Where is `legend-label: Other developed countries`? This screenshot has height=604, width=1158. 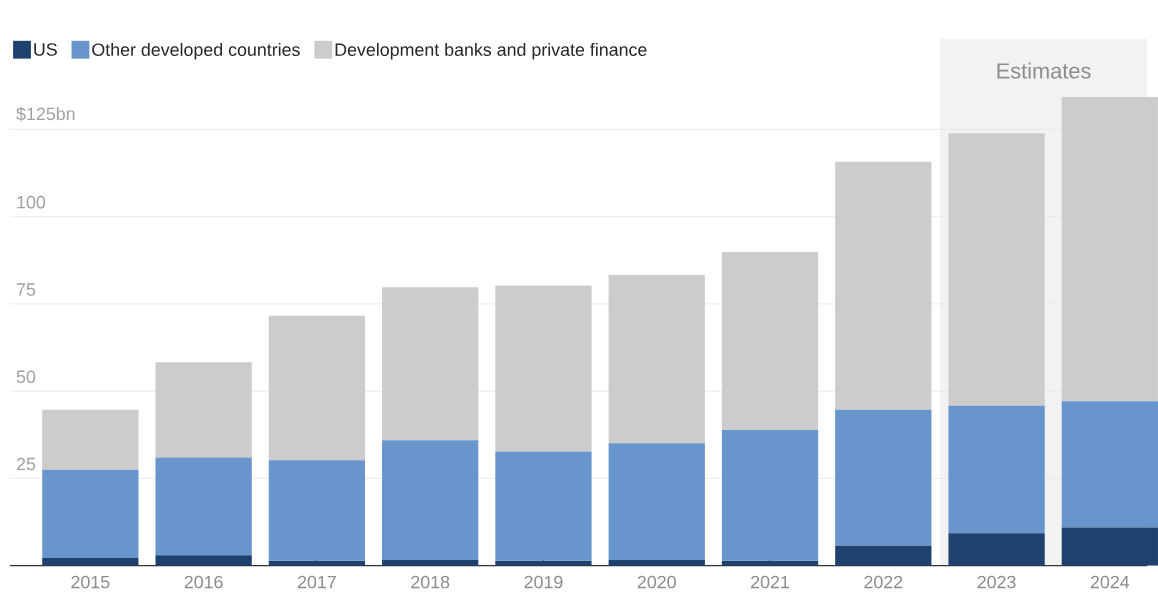
legend-label: Other developed countries is located at coordinates (196, 51).